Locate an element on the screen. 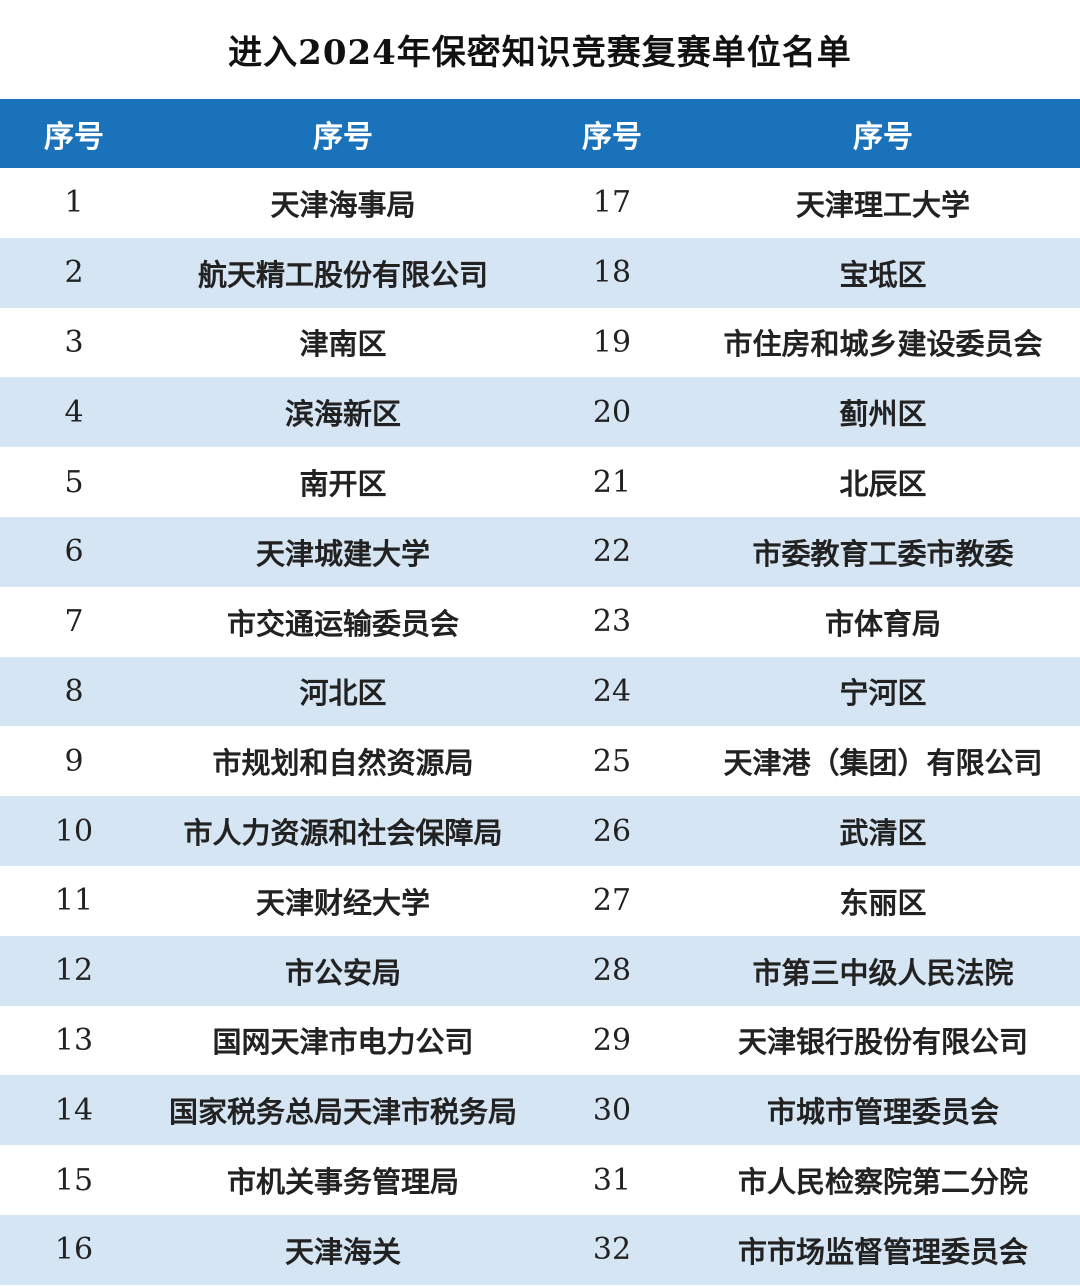 Image resolution: width=1080 pixels, height=1286 pixels. row-index-left: 11 is located at coordinates (74, 901).